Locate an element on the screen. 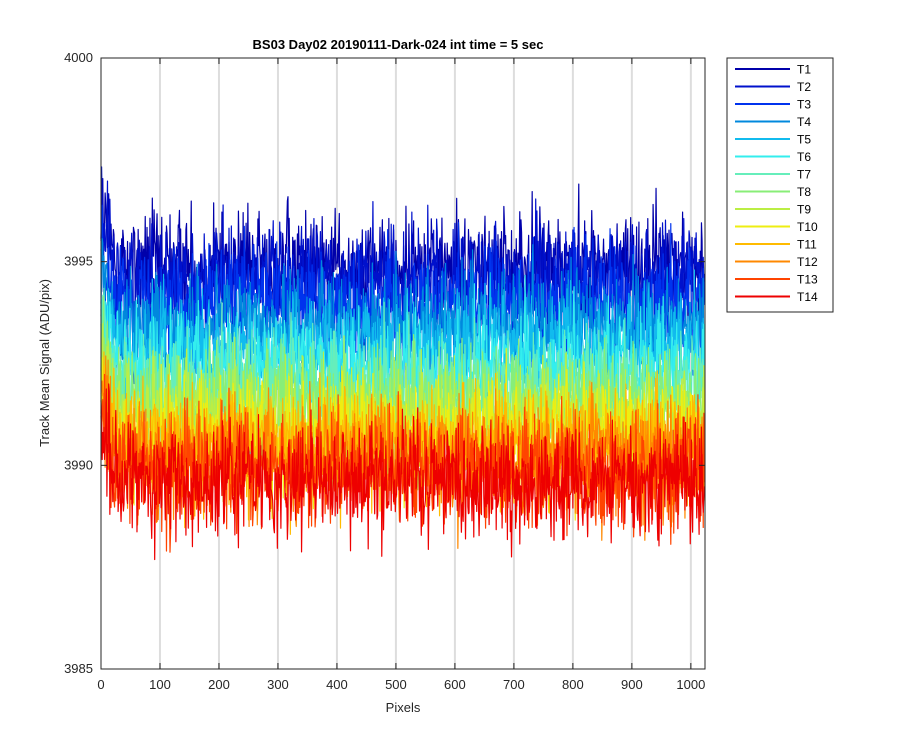  legend-box is located at coordinates (780, 185).